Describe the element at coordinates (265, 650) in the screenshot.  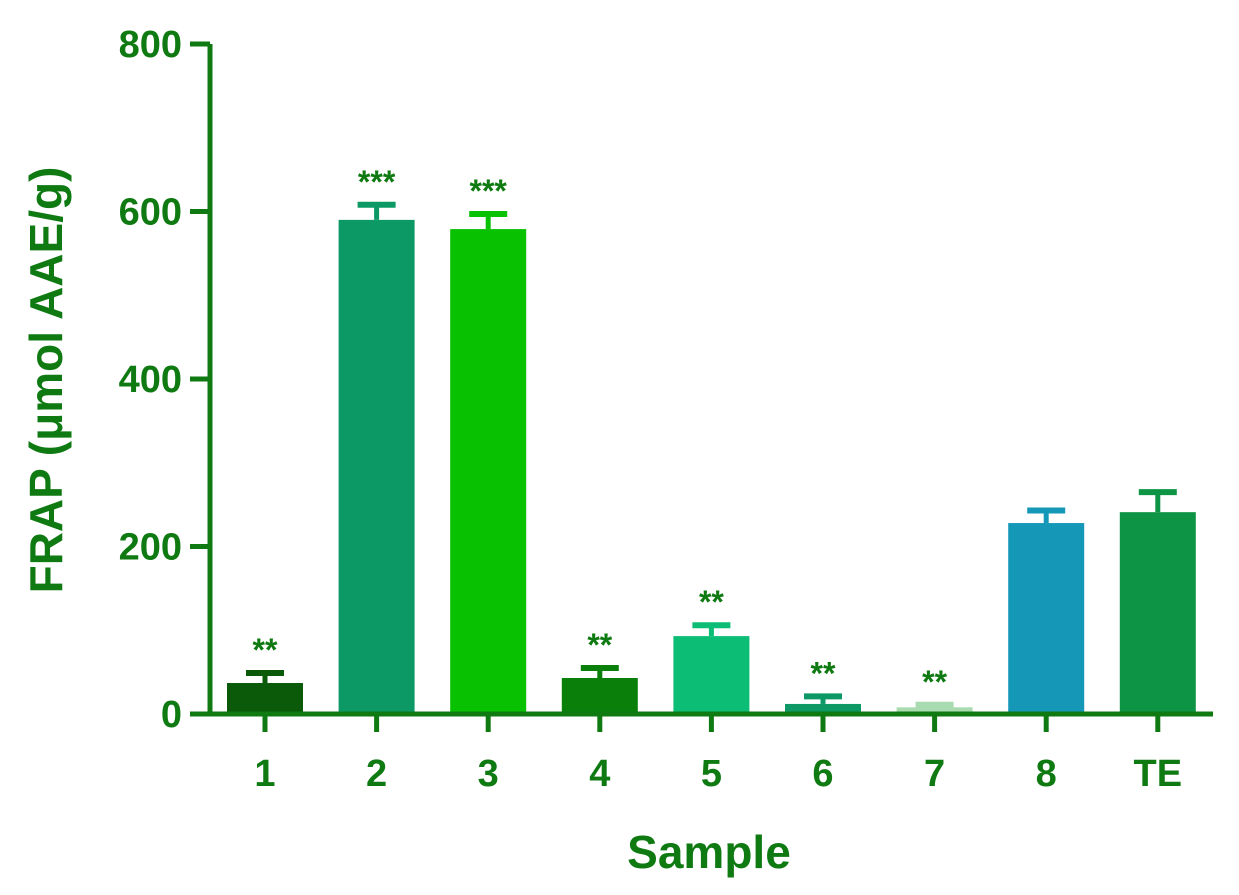
I see `significance-label-1: **` at that location.